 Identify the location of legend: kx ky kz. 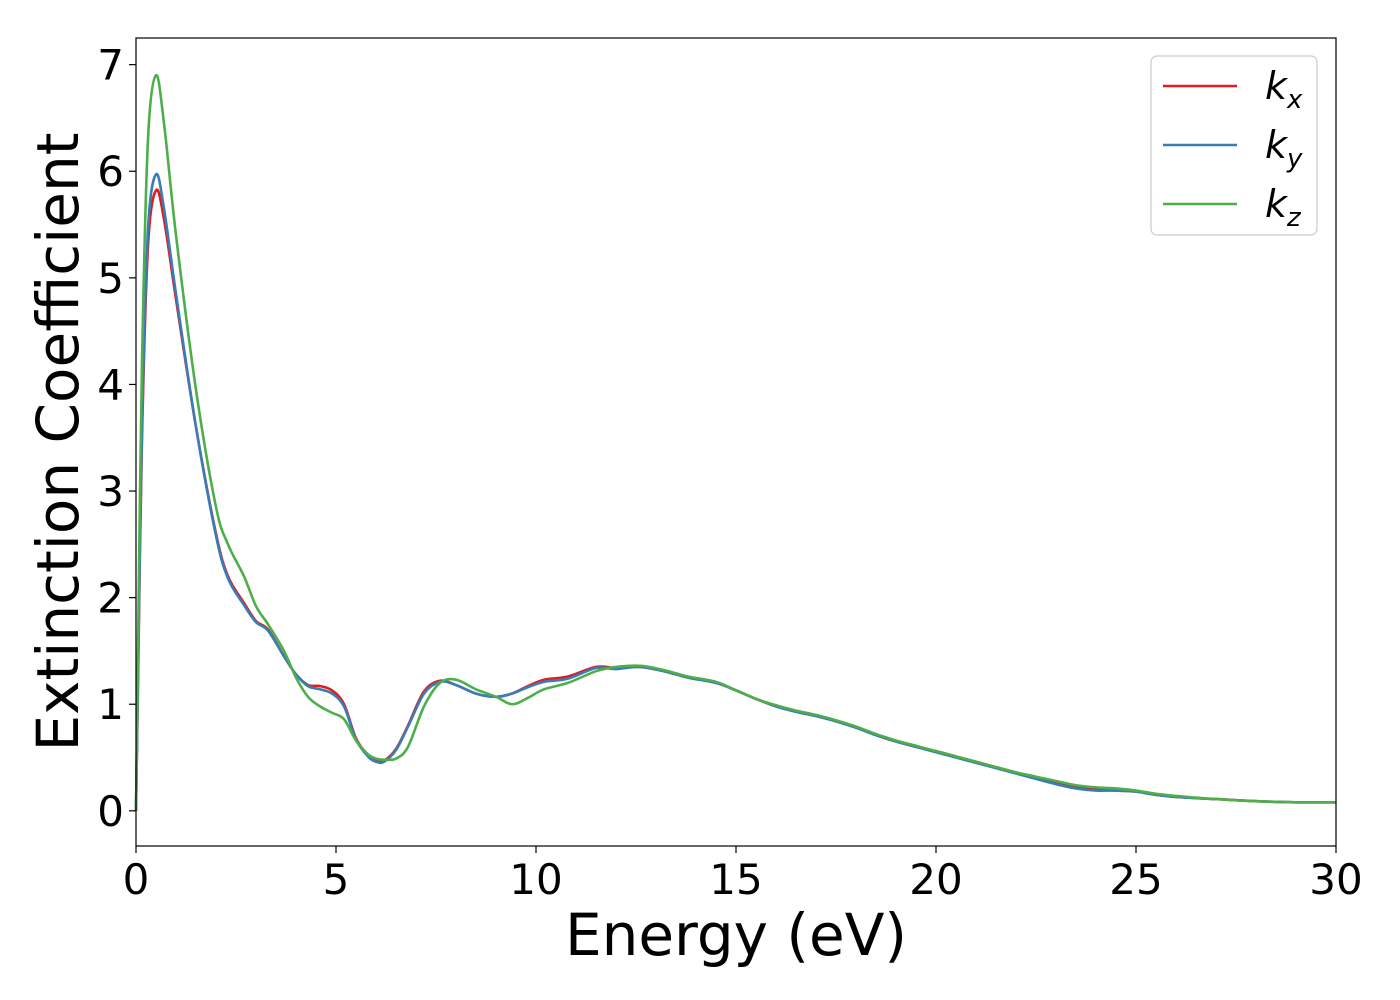
(1234, 145).